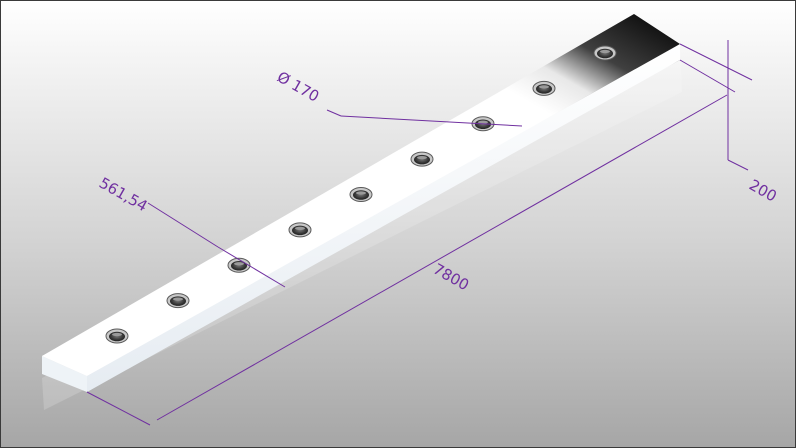 This screenshot has width=796, height=448. I want to click on beam-end-face, so click(64, 374).